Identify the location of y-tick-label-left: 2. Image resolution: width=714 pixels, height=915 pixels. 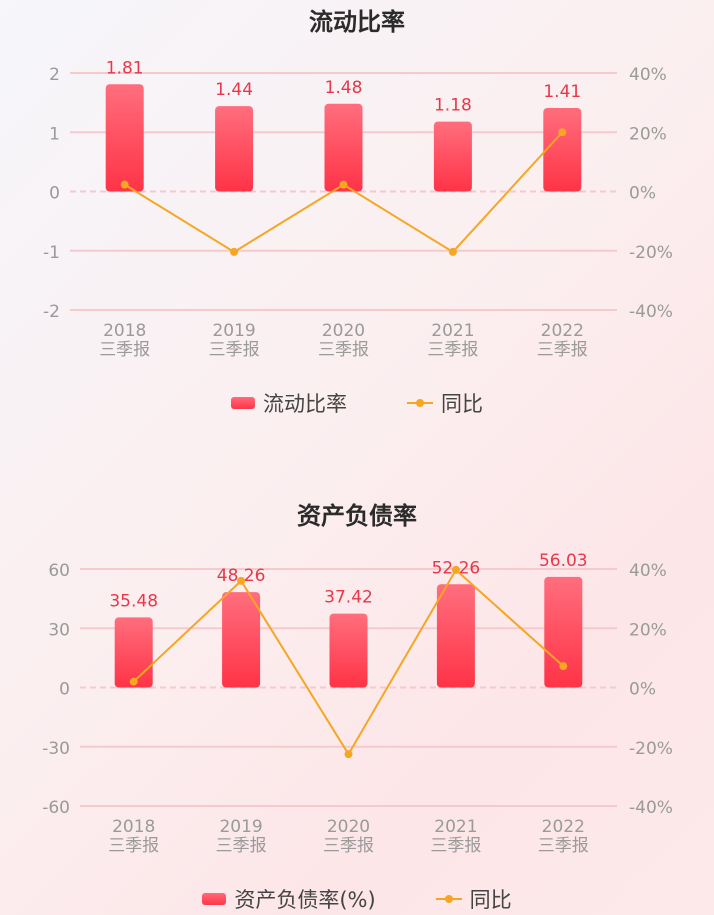
(54, 75).